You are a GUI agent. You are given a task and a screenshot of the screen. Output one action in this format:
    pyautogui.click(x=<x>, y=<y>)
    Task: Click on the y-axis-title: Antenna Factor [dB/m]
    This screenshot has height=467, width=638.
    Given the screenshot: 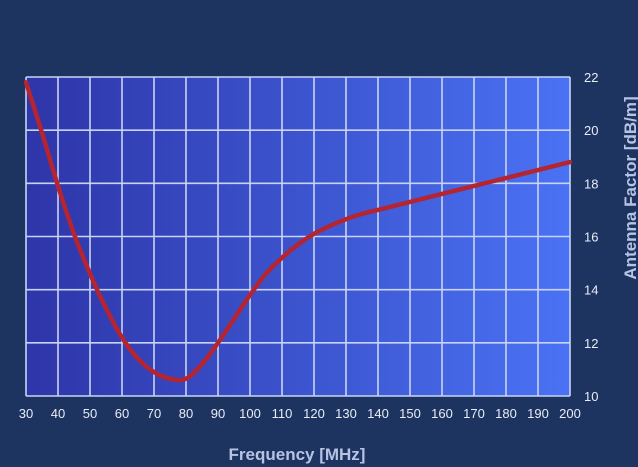 What is the action you would take?
    pyautogui.click(x=629, y=187)
    